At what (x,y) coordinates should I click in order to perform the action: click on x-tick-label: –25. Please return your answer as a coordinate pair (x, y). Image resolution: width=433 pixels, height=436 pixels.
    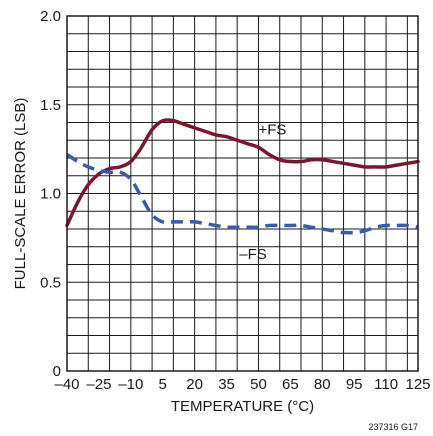
    Looking at the image, I should click on (98, 384).